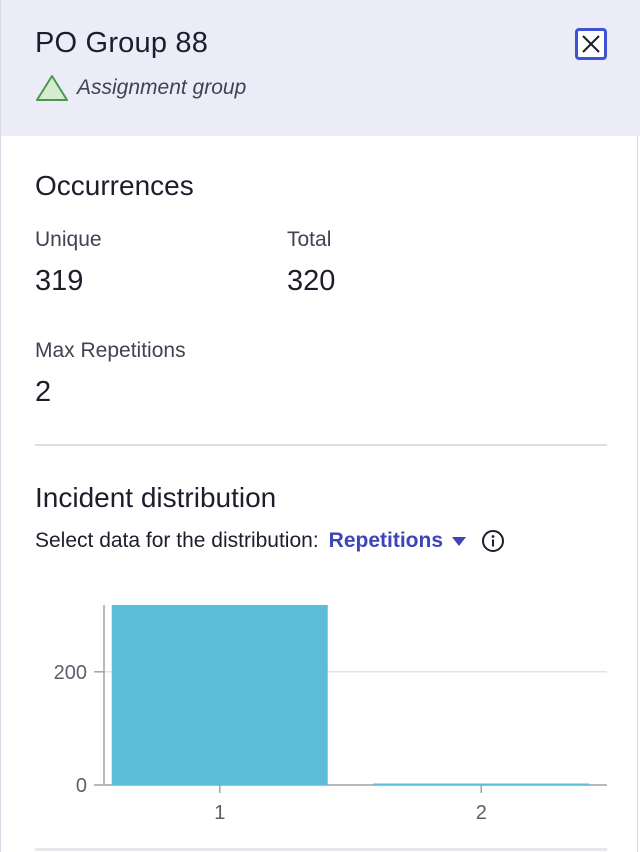 The height and width of the screenshot is (852, 640). I want to click on x-tick-label-2: 2, so click(481, 813).